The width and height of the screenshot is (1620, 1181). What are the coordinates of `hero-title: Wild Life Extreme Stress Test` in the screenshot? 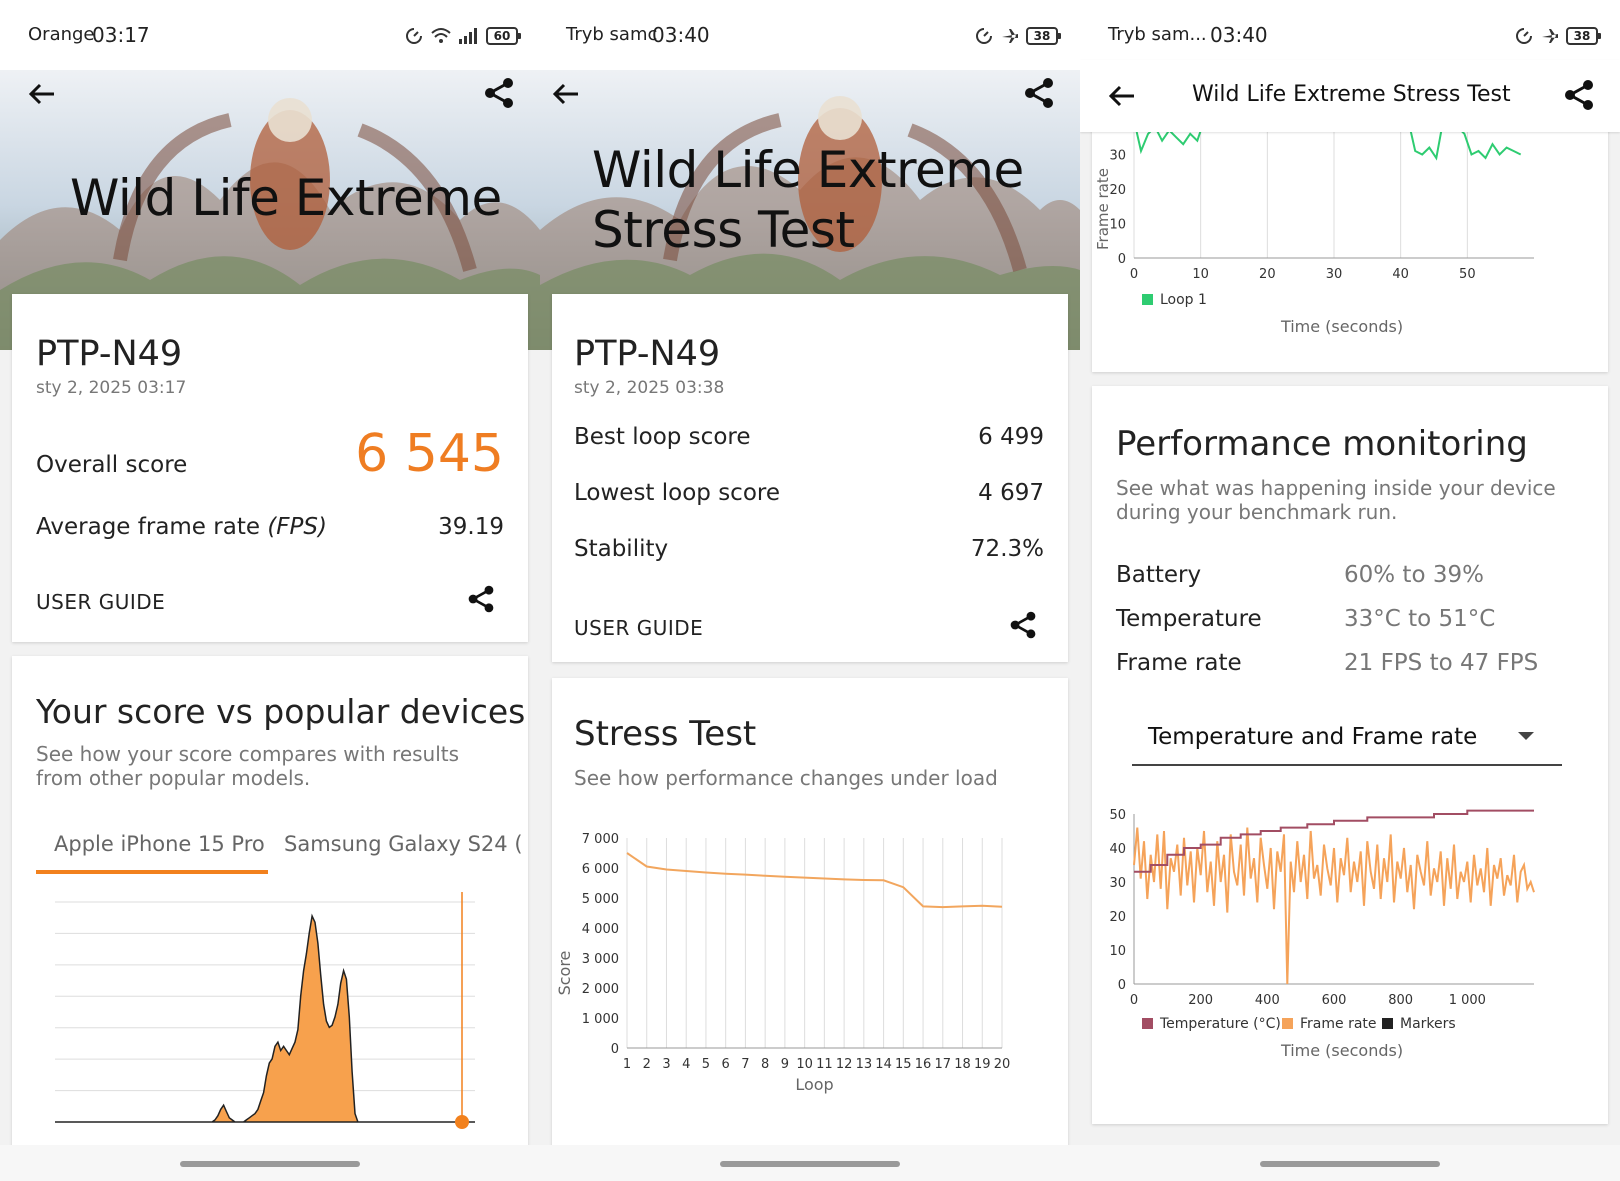 It's located at (808, 200).